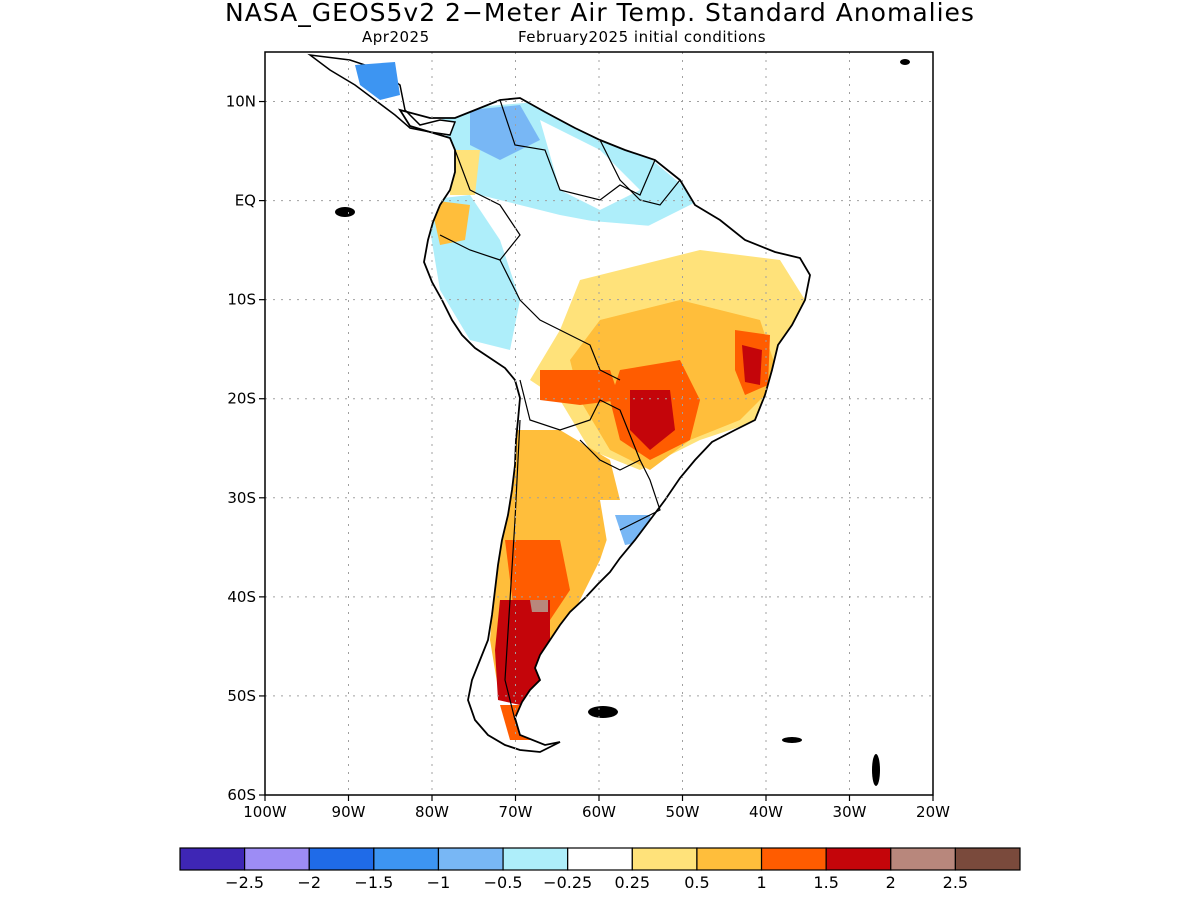 This screenshot has width=1200, height=900. Describe the element at coordinates (752, 365) in the screenshot. I see `strong-anomaly-area-bahia` at that location.